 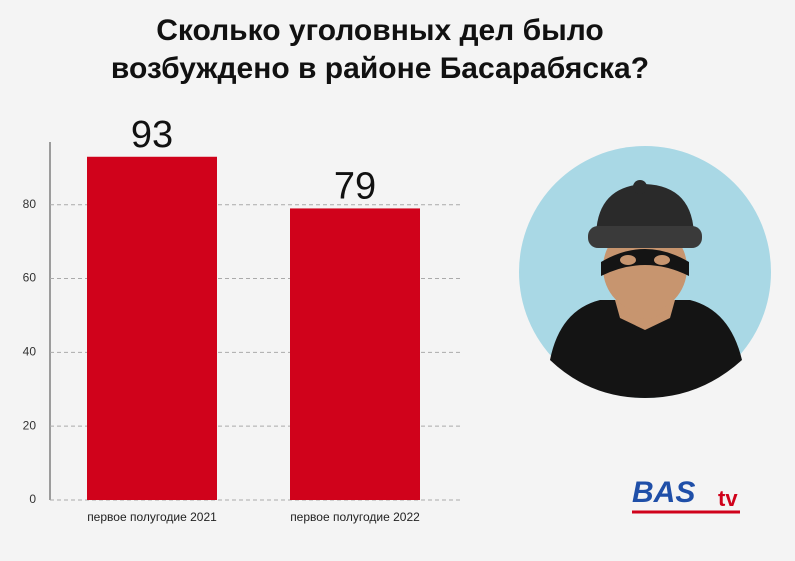 I want to click on value-label: 93, so click(x=152, y=135).